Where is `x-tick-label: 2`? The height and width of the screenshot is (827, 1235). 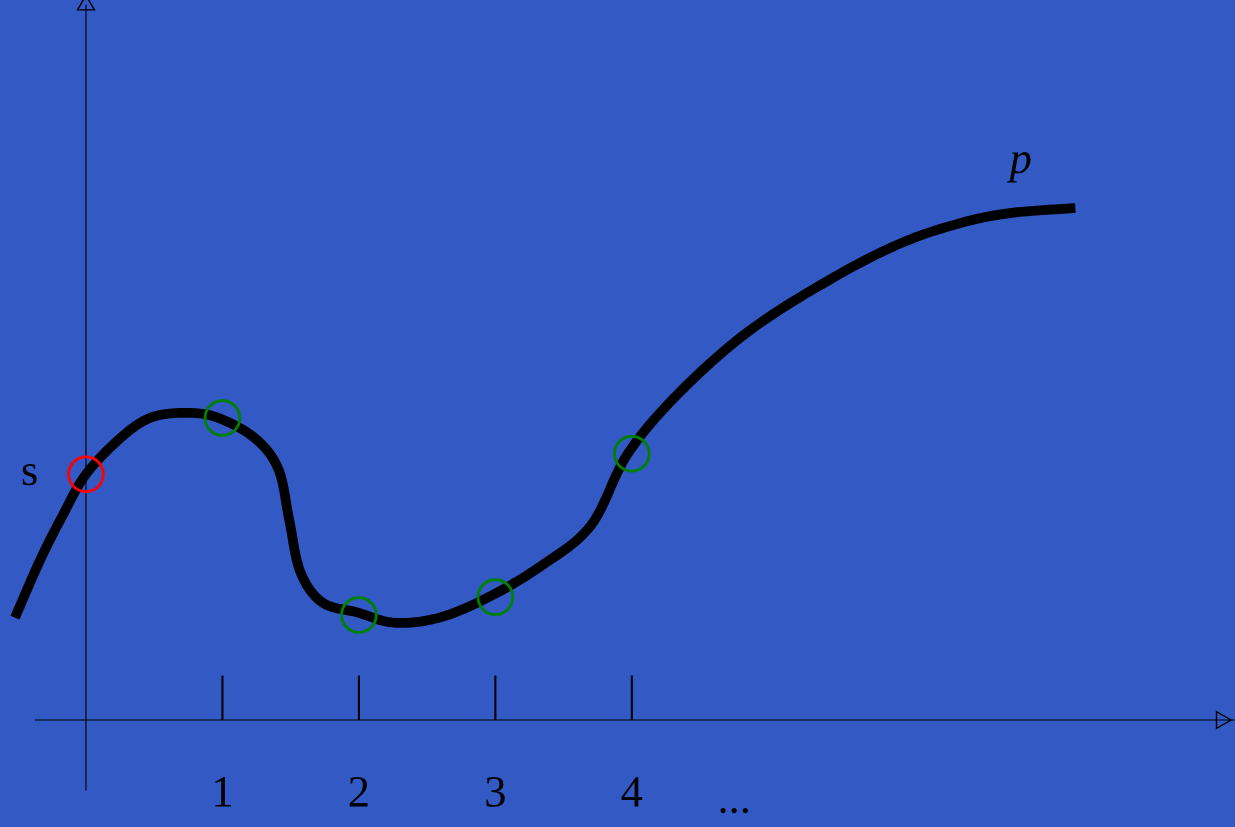
x-tick-label: 2 is located at coordinates (358, 791).